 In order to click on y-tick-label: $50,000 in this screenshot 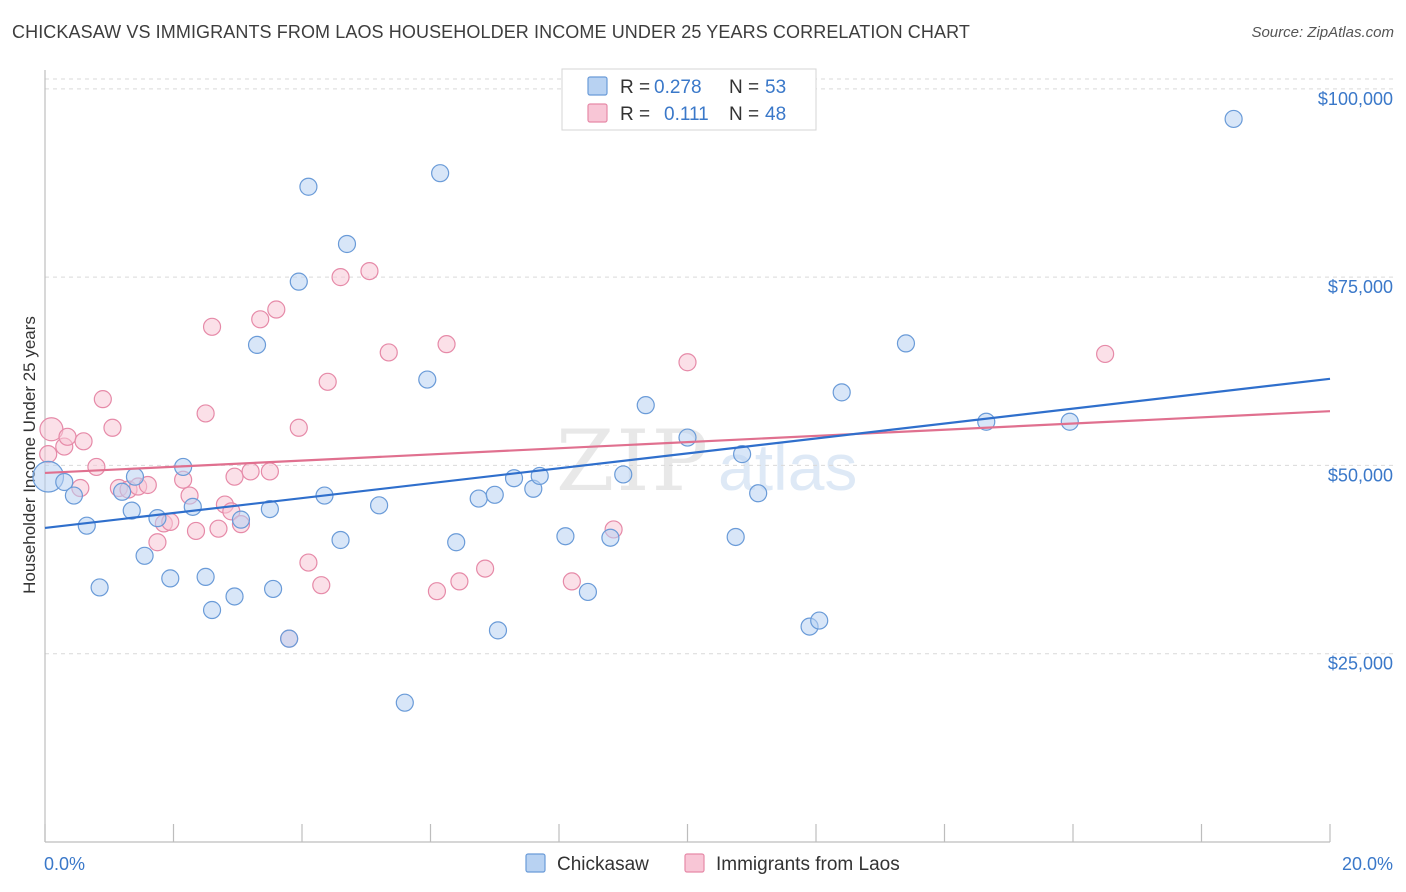, I will do `click(1360, 475)`.